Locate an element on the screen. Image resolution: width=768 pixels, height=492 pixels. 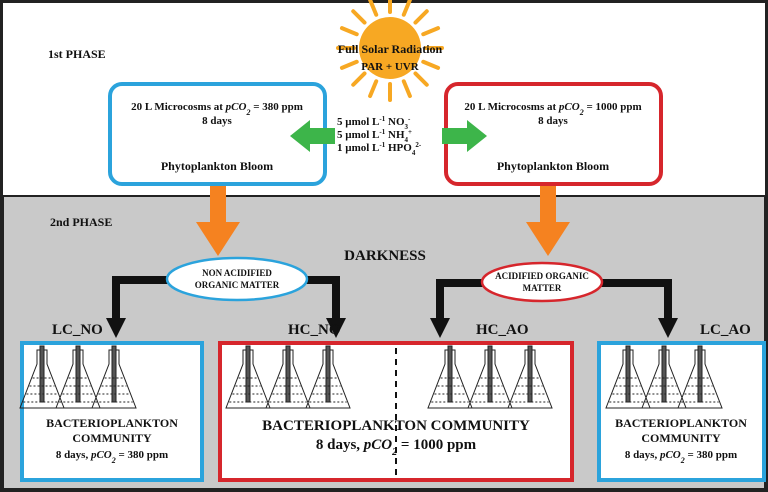
microcosm-low-duration: 8 days is located at coordinates (217, 121).